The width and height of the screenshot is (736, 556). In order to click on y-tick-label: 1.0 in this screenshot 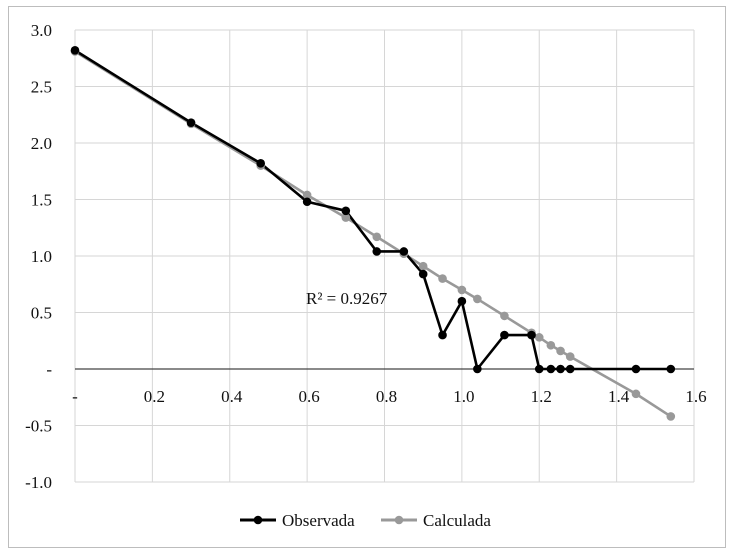, I will do `click(41, 256)`.